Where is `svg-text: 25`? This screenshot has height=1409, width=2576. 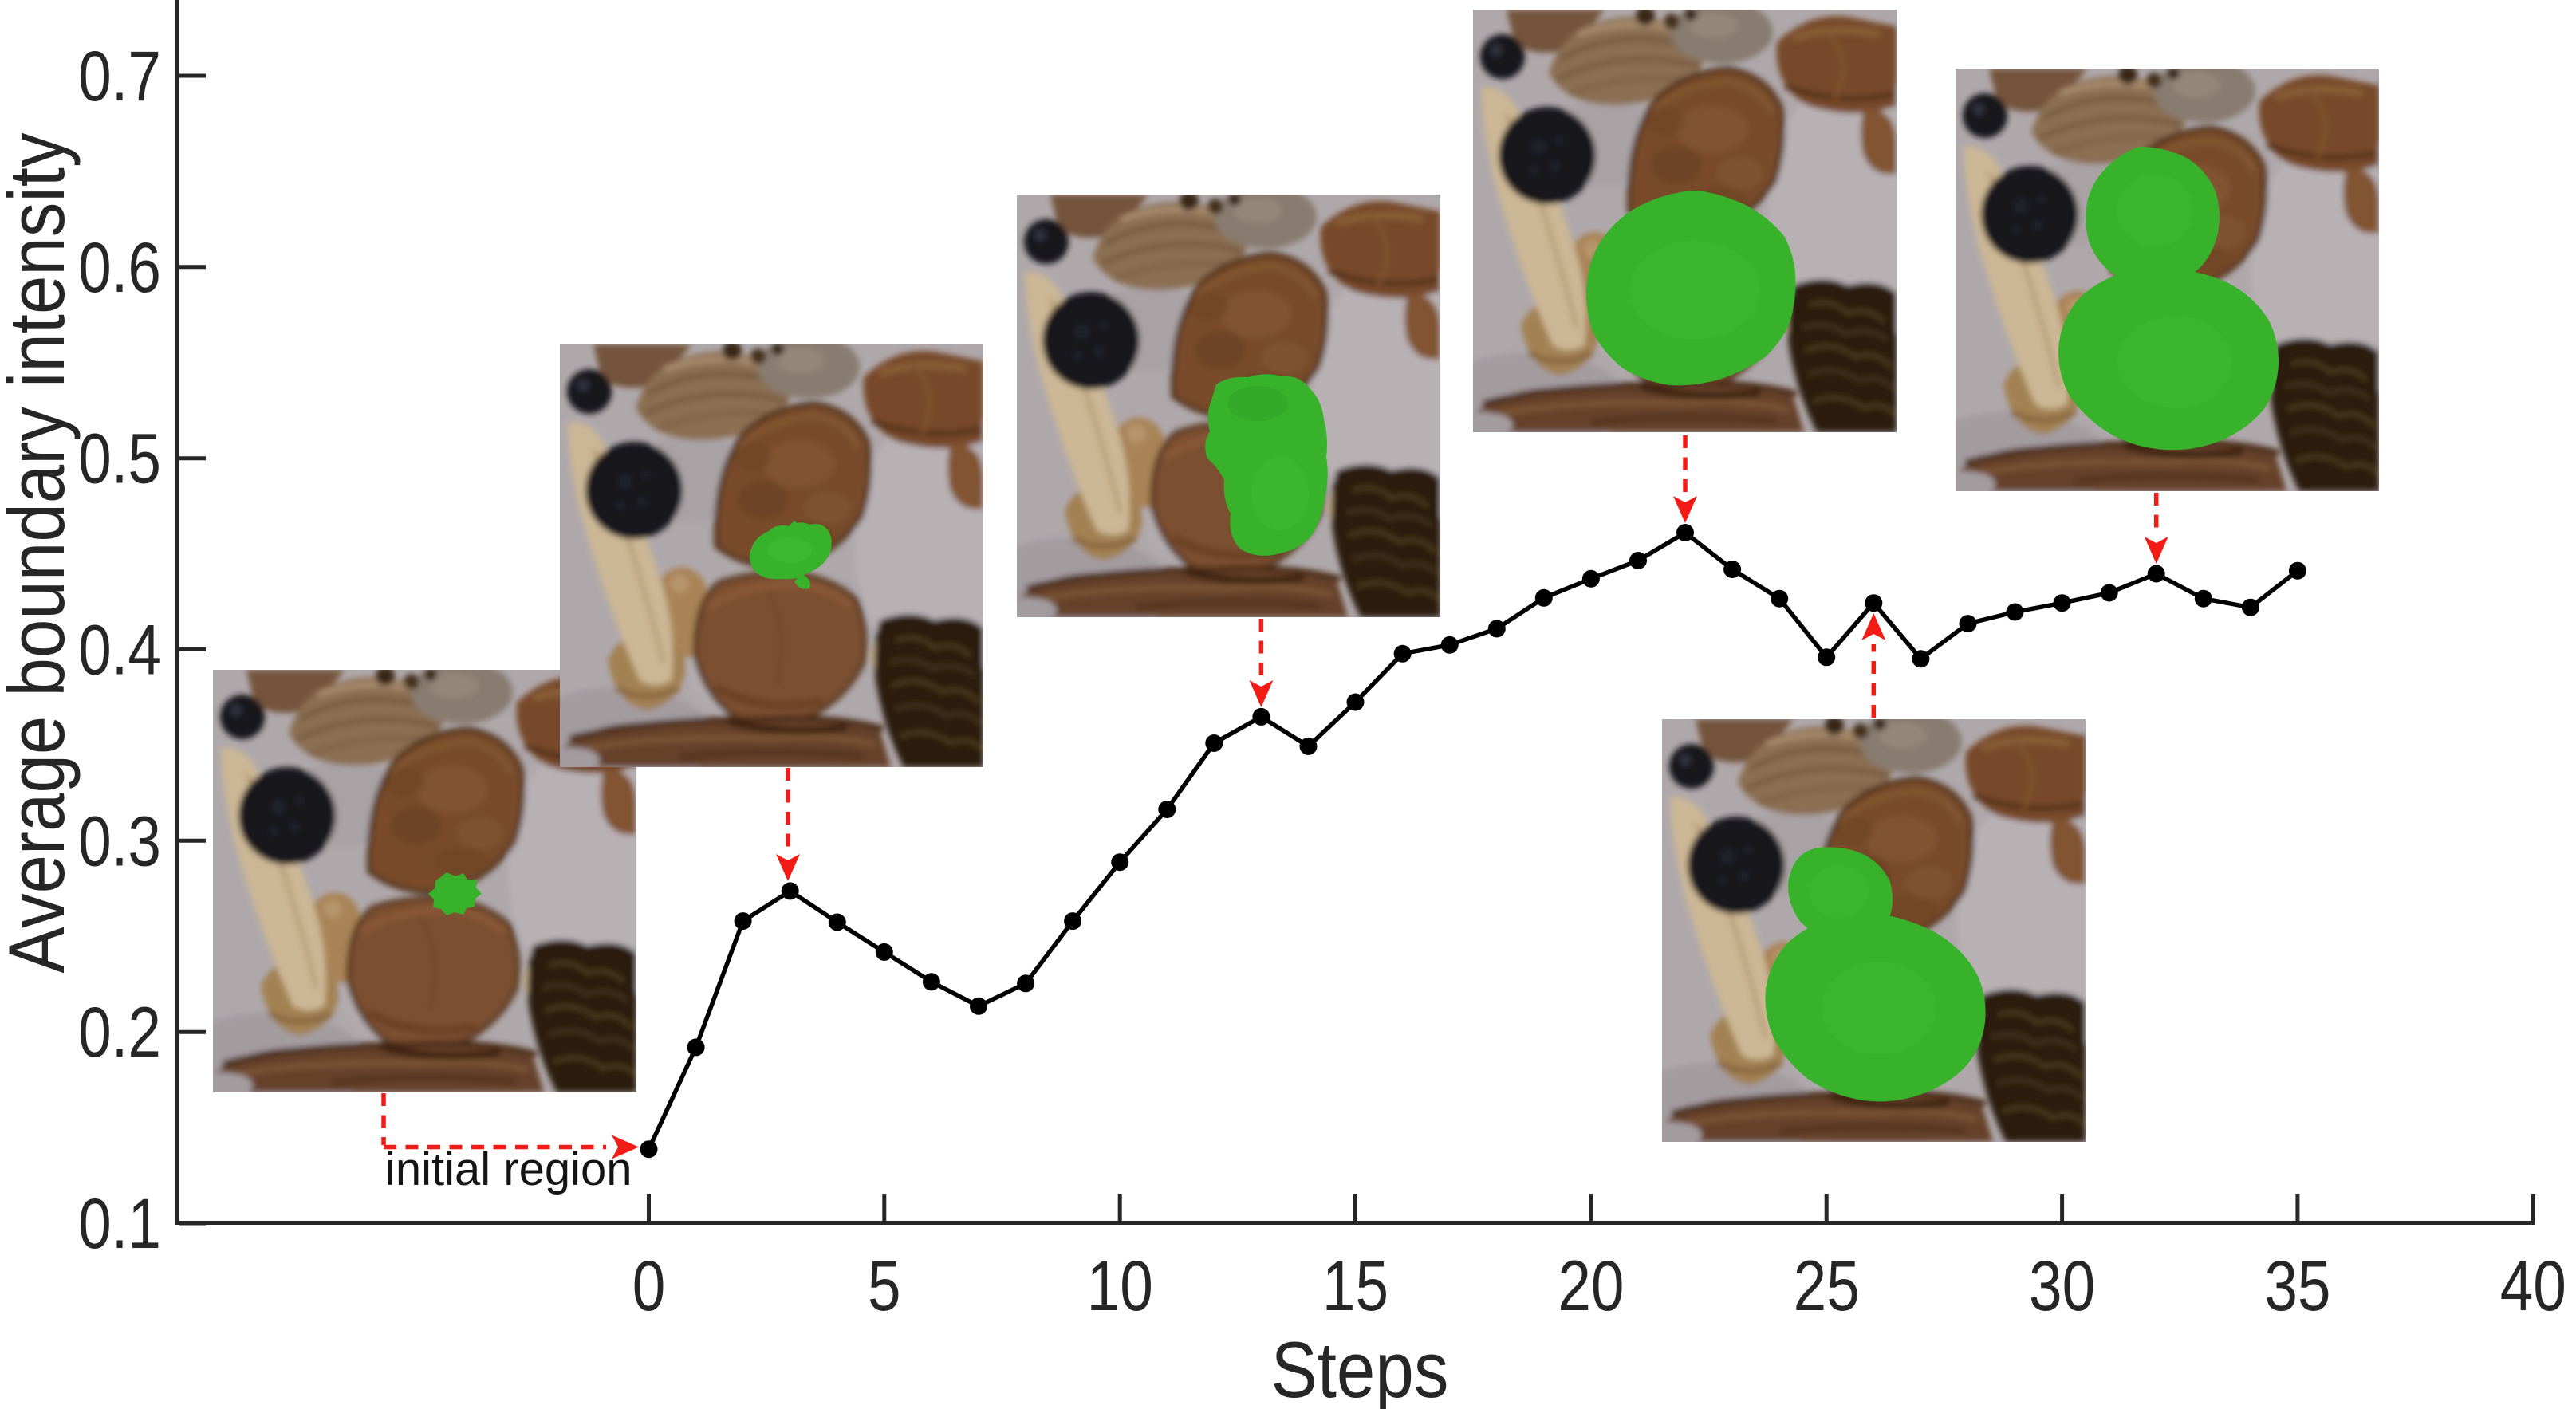 svg-text: 25 is located at coordinates (1827, 1286).